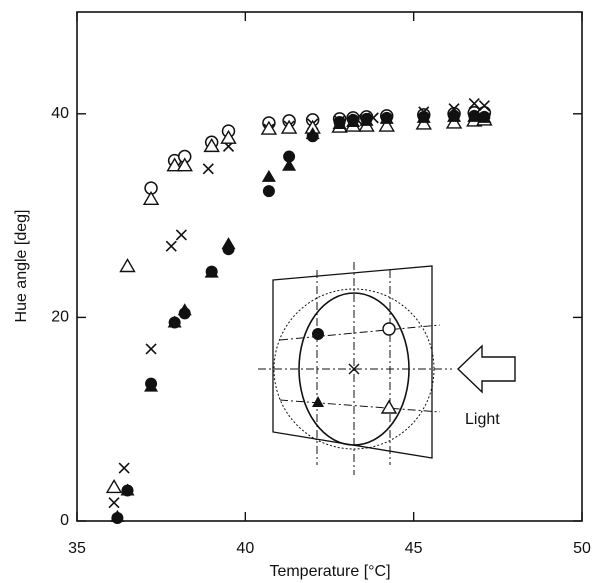 The image size is (599, 583). Describe the element at coordinates (482, 419) in the screenshot. I see `annotation: Light` at that location.